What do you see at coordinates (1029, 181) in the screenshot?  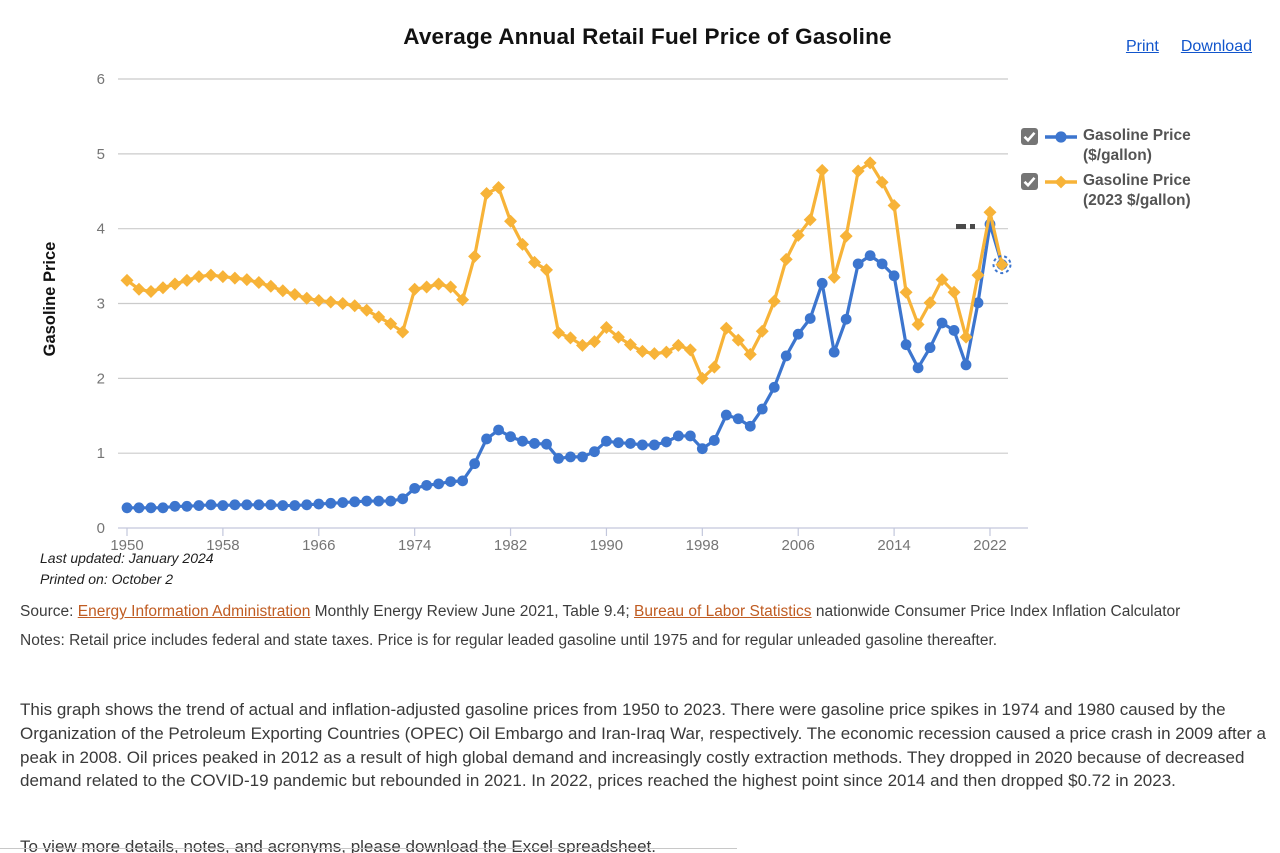 I see `checkbox-checked-icon` at bounding box center [1029, 181].